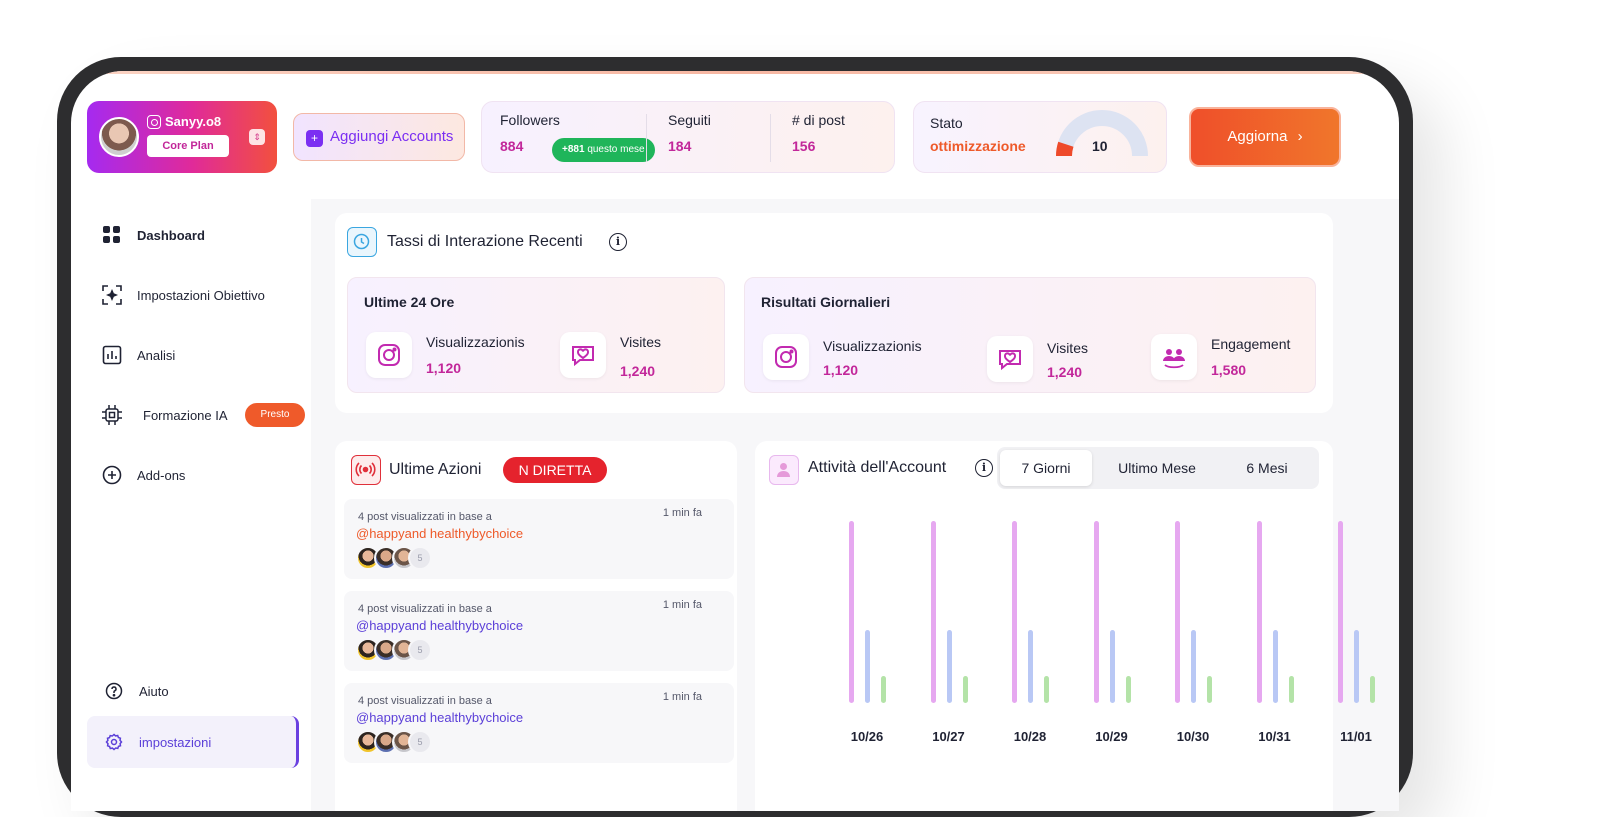  What do you see at coordinates (877, 467) in the screenshot?
I see `account-activity-title: Attività dell'Account` at bounding box center [877, 467].